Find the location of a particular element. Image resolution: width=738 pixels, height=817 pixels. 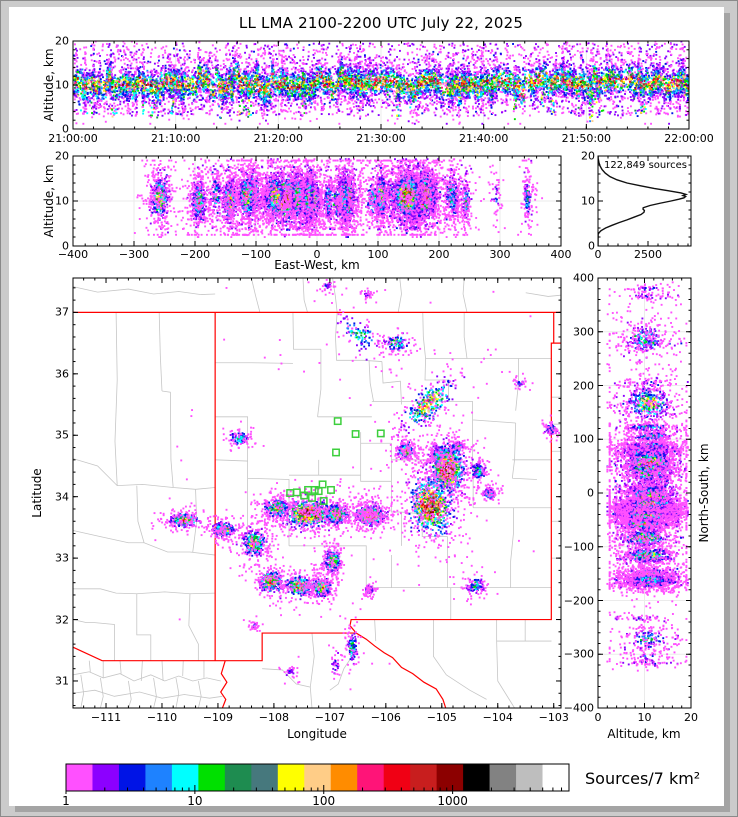

tick-label: −105 is located at coordinates (441, 717).